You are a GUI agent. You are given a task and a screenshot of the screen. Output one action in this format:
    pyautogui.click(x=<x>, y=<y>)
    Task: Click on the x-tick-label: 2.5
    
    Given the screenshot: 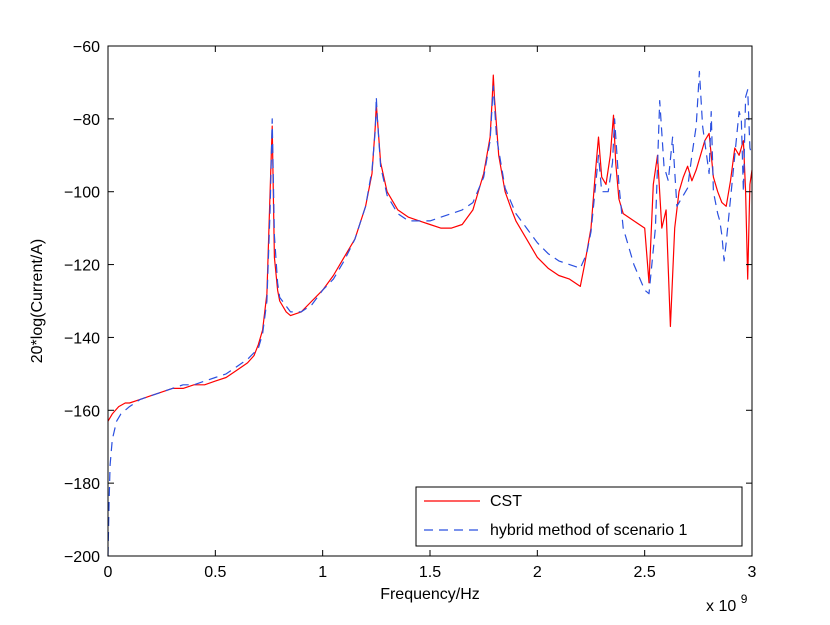 What is the action you would take?
    pyautogui.click(x=645, y=572)
    